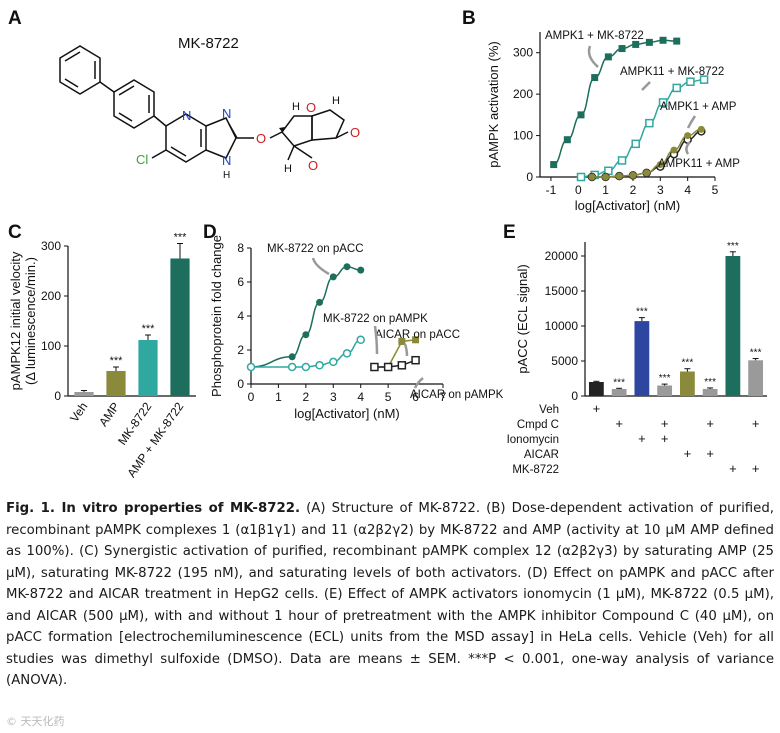  What do you see at coordinates (551, 190) in the screenshot?
I see `x-tick-label: -1` at bounding box center [551, 190].